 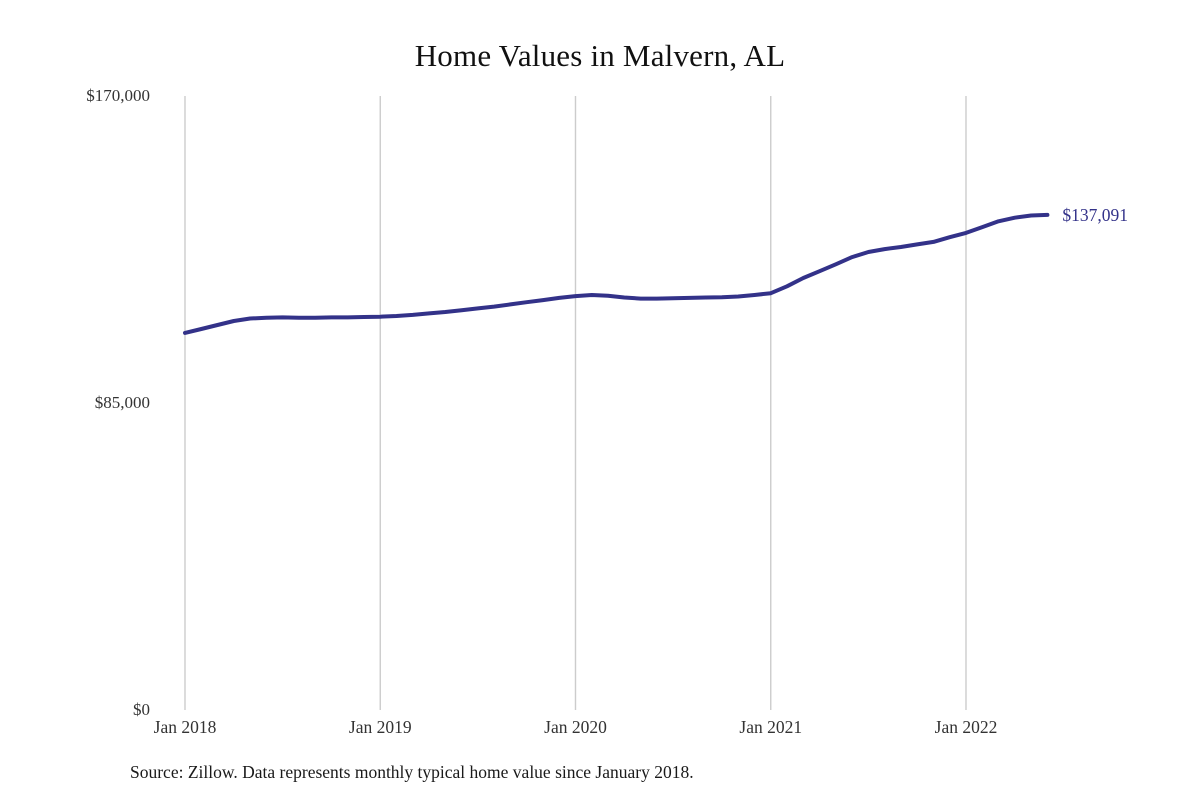 What do you see at coordinates (118, 95) in the screenshot?
I see `y-tick-label: $170,000` at bounding box center [118, 95].